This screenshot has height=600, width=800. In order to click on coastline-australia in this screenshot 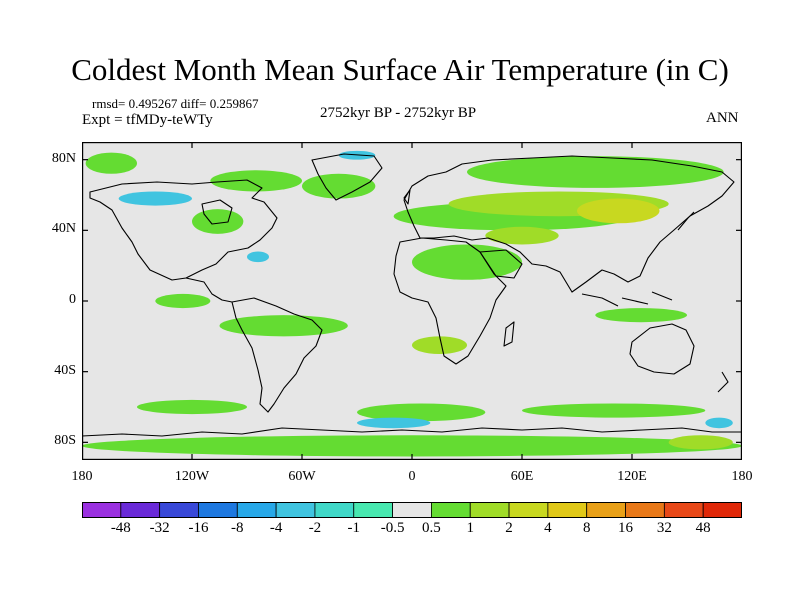, I will do `click(662, 349)`.